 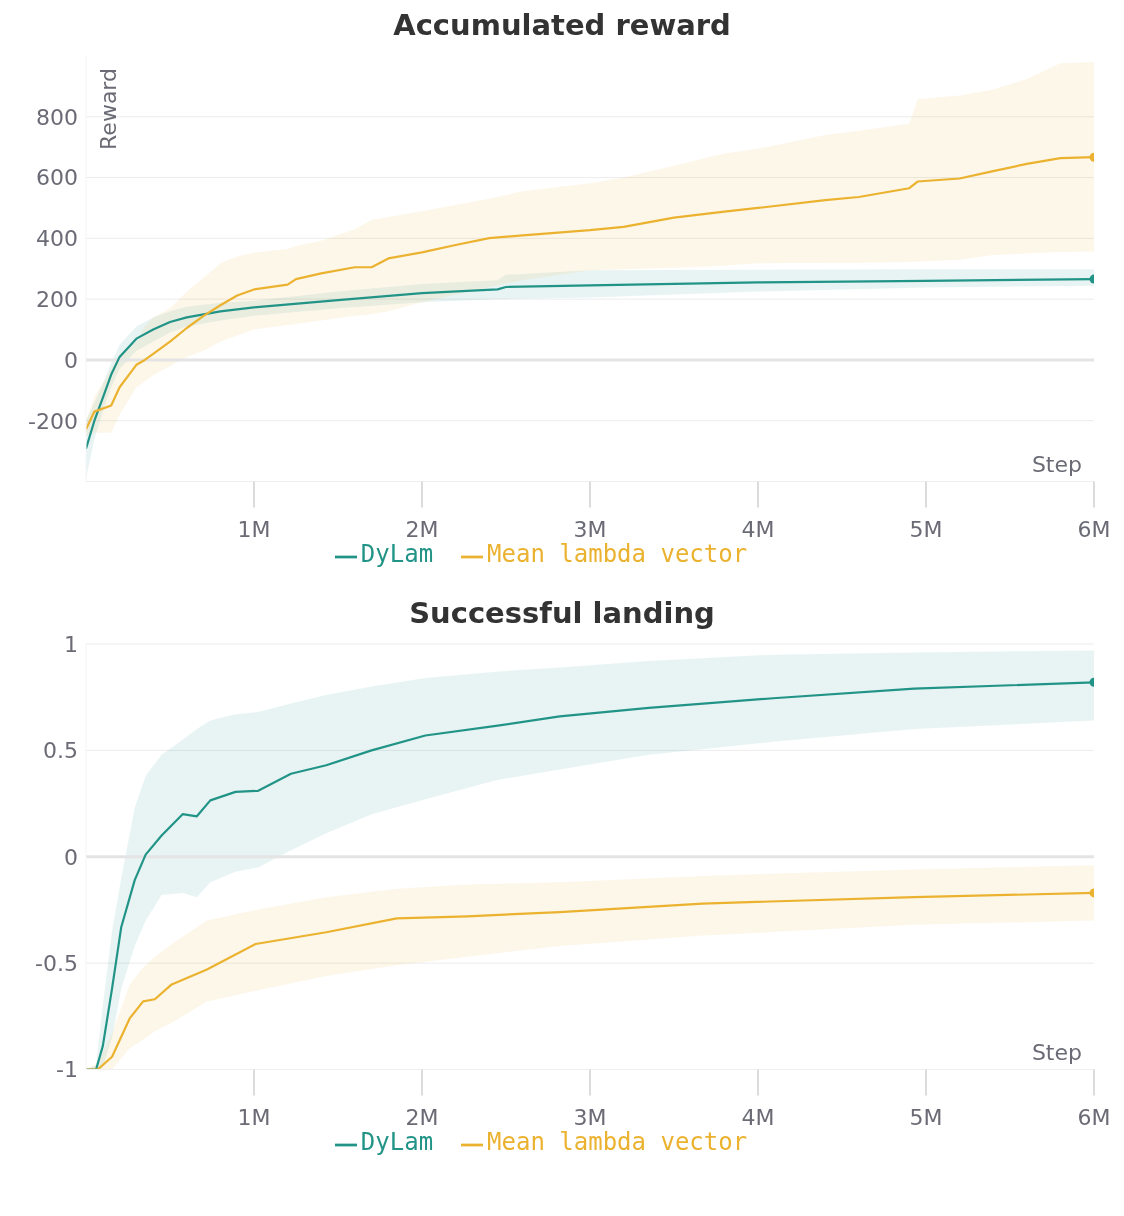 I want to click on chart-title: Successful landing, so click(x=562, y=613).